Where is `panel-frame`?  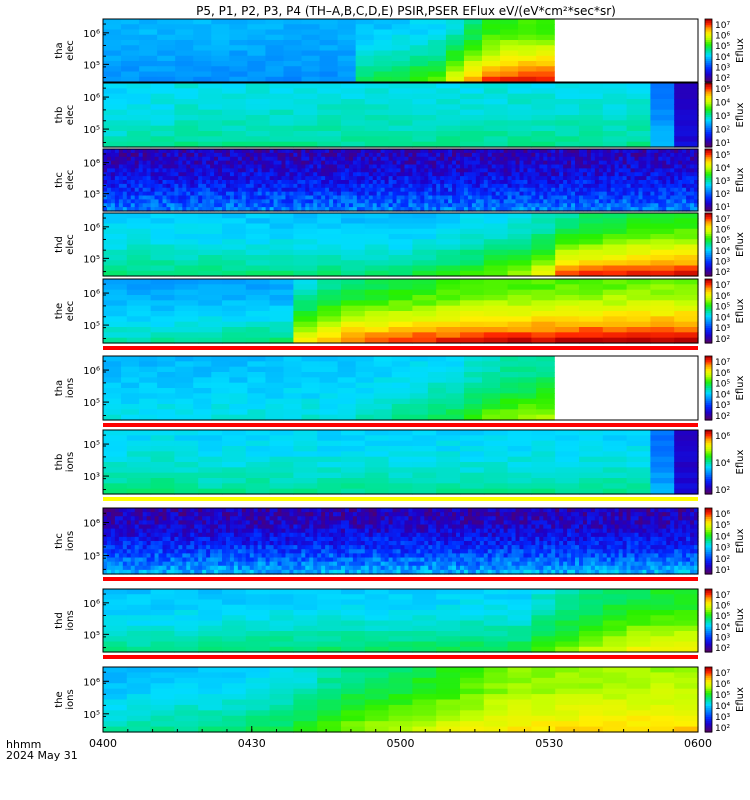
panel-frame is located at coordinates (400, 180).